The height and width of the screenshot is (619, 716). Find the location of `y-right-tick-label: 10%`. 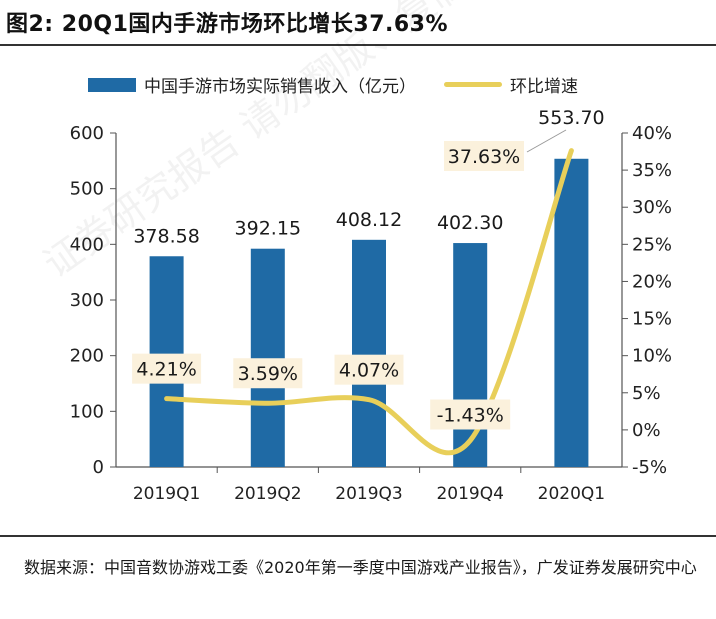

y-right-tick-label: 10% is located at coordinates (652, 356).